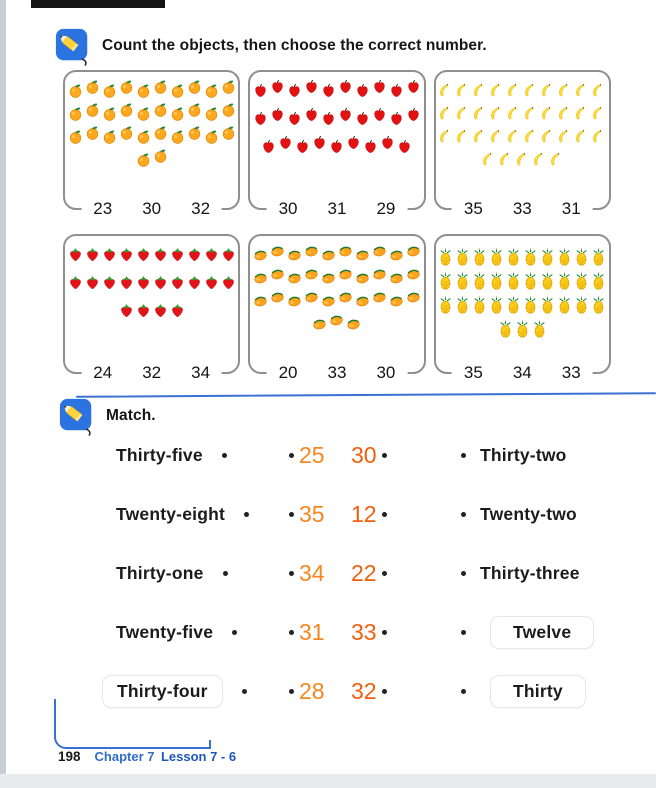 The height and width of the screenshot is (788, 656). I want to click on match-row: Twenty-five 31 33 Twelve, so click(331, 632).